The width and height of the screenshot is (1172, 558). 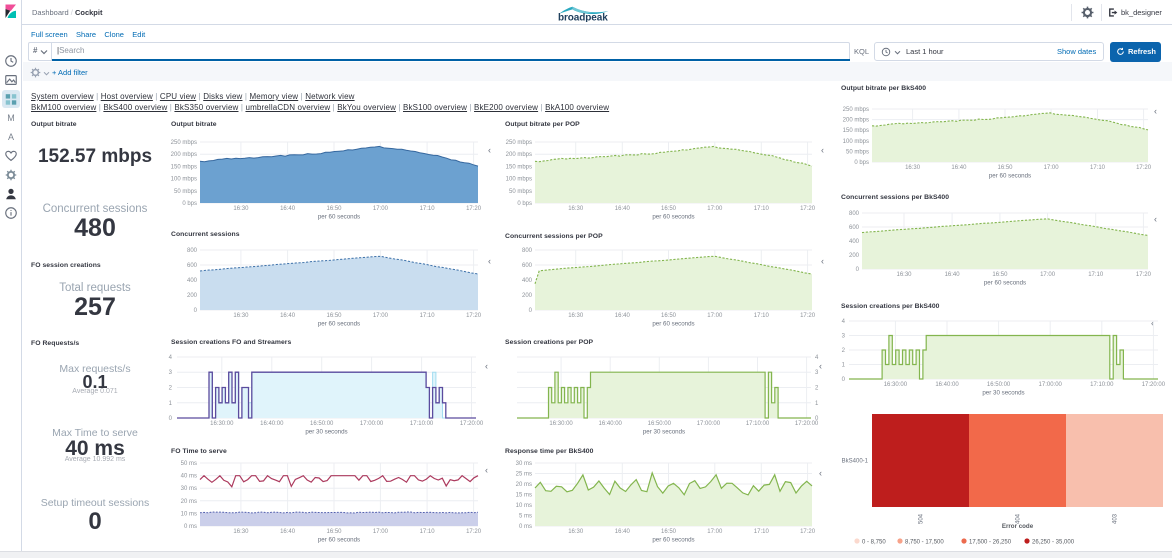 I want to click on svg-text: 4, so click(x=171, y=358).